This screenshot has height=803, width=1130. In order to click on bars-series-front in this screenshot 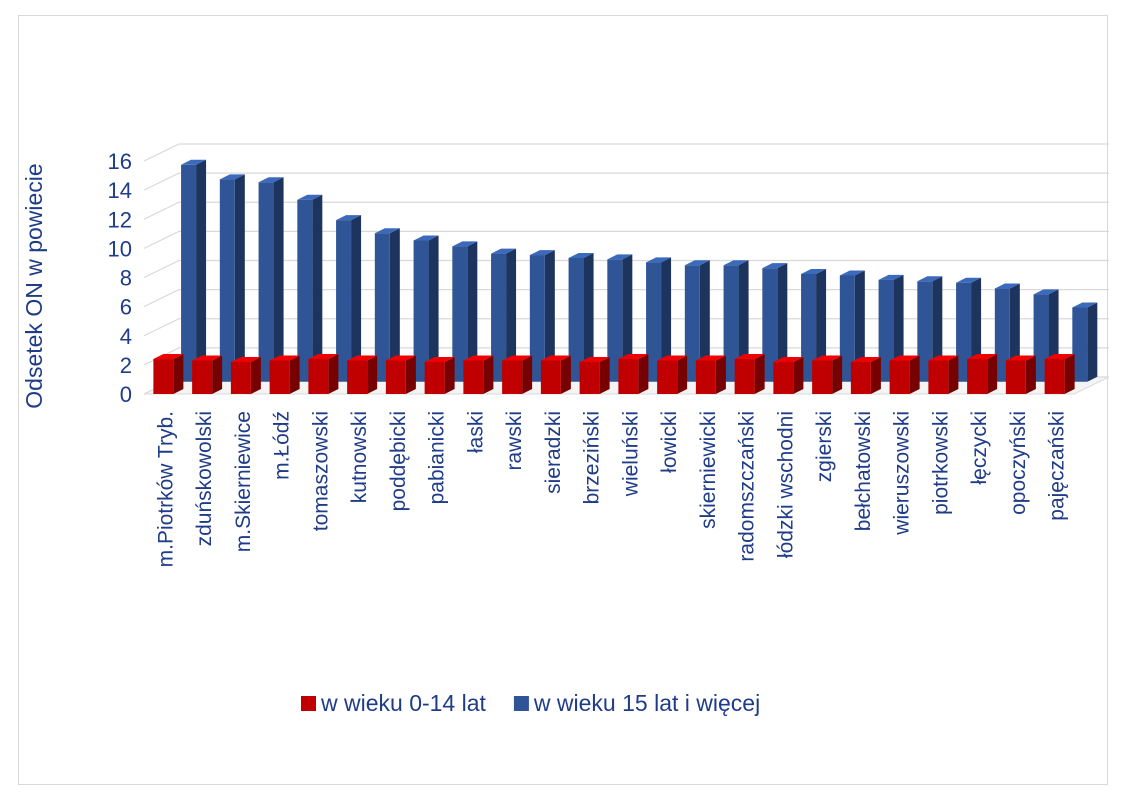, I will do `click(614, 374)`.